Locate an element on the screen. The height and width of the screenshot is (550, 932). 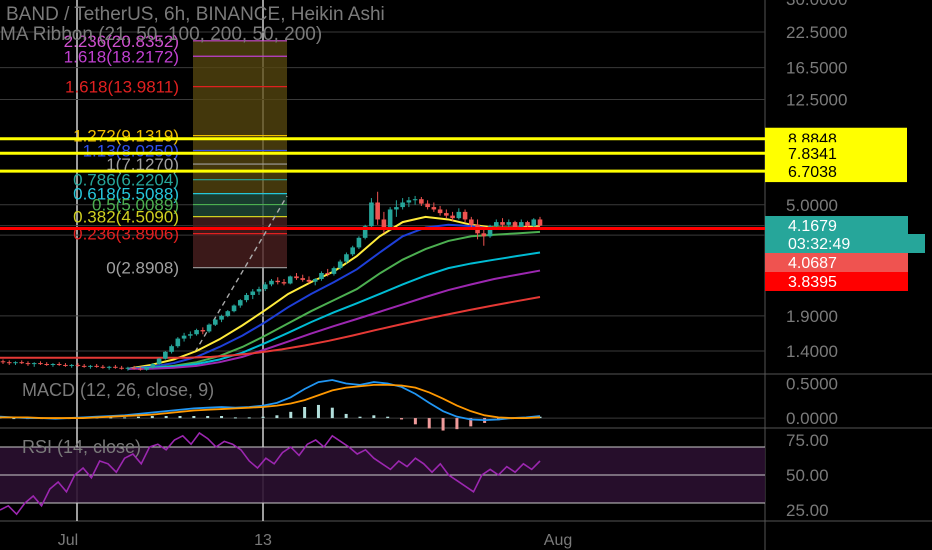
fib-level-label: 1(7.1270) is located at coordinates (142, 164).